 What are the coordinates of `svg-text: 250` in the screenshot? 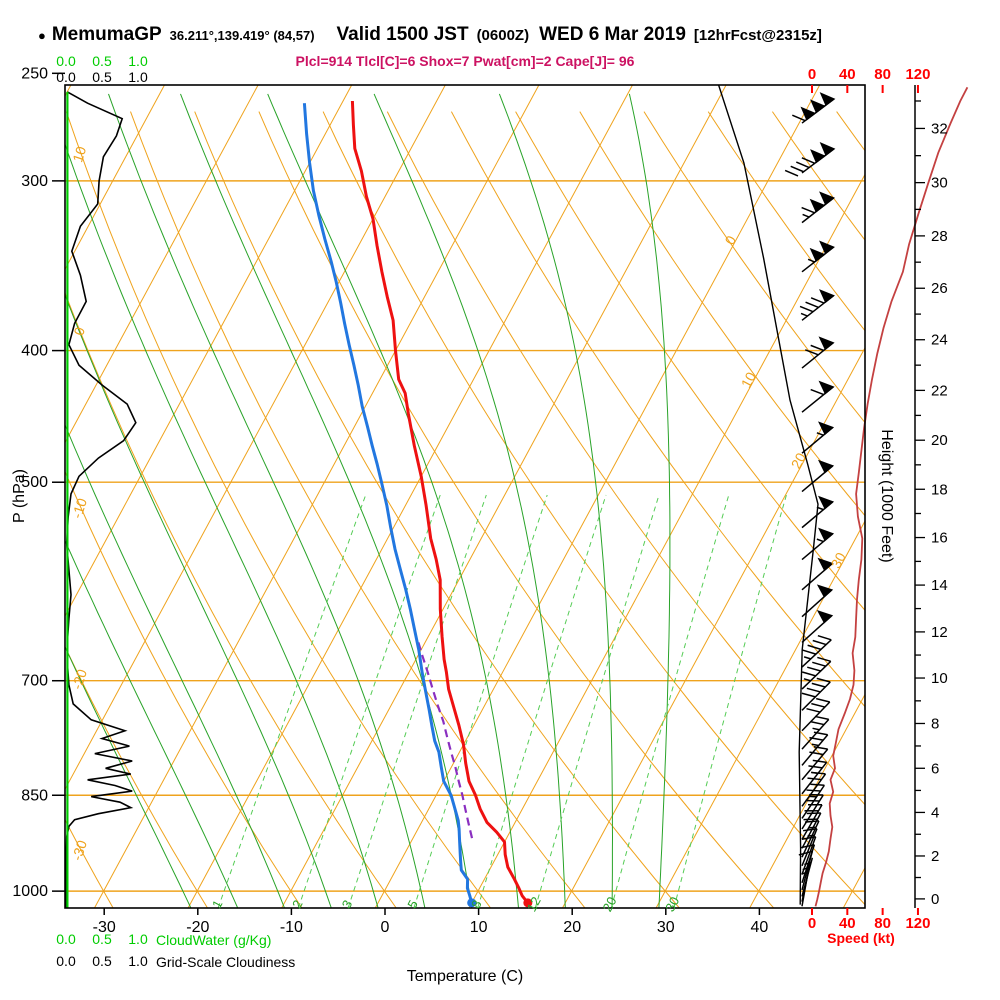 It's located at (34, 73).